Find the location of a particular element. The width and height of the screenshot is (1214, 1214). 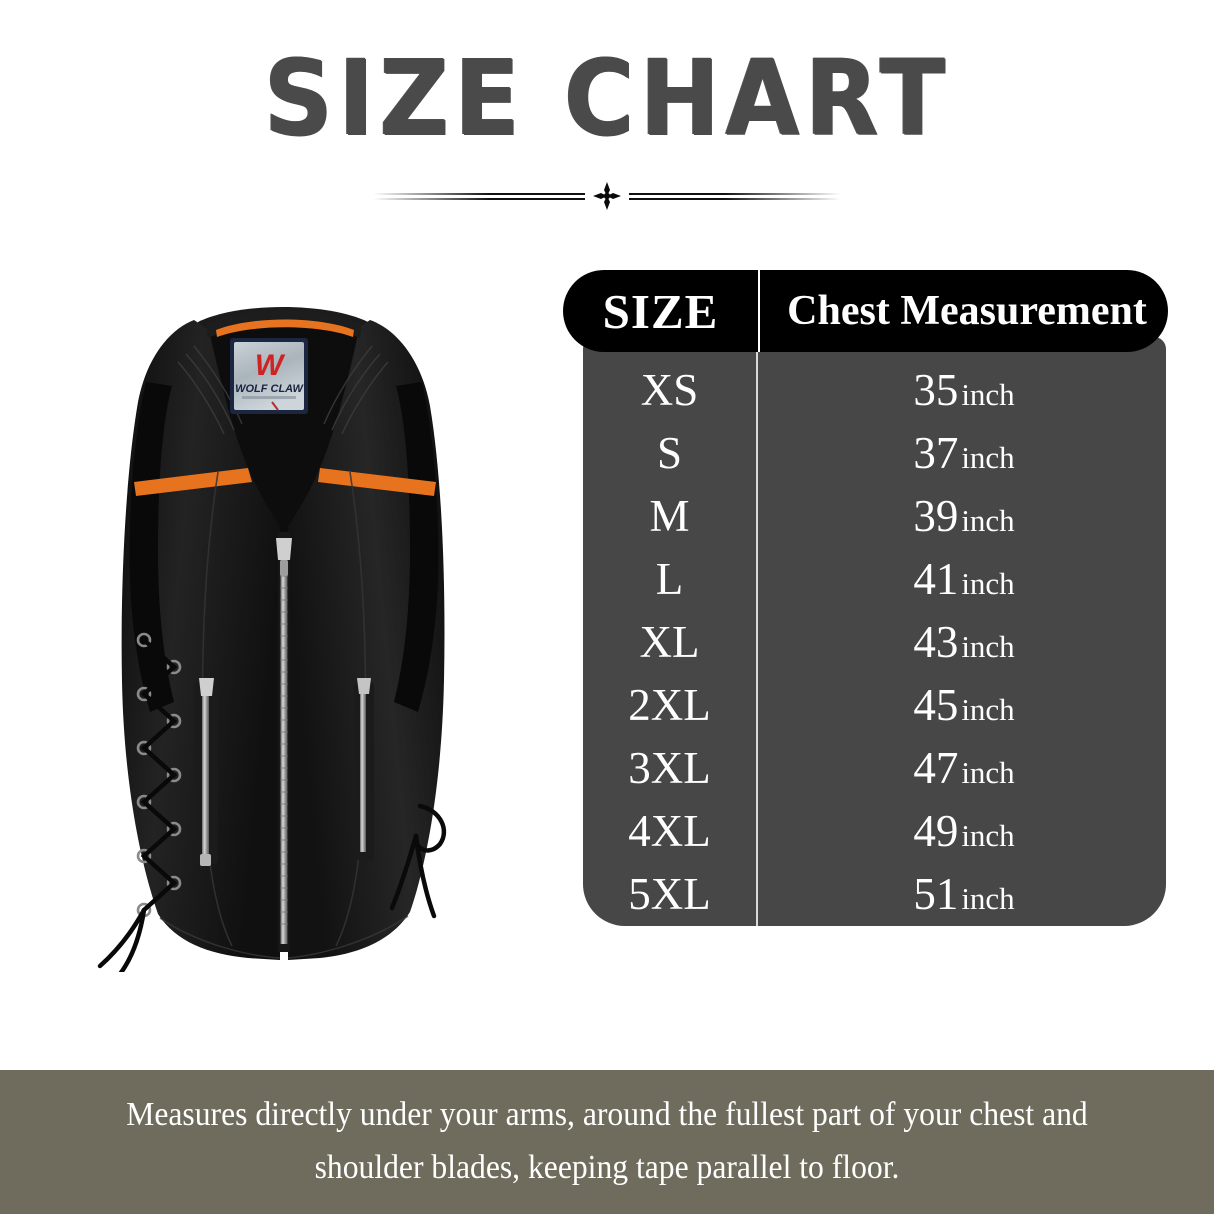

brand-label: W WOLF CLAW is located at coordinates (269, 376).